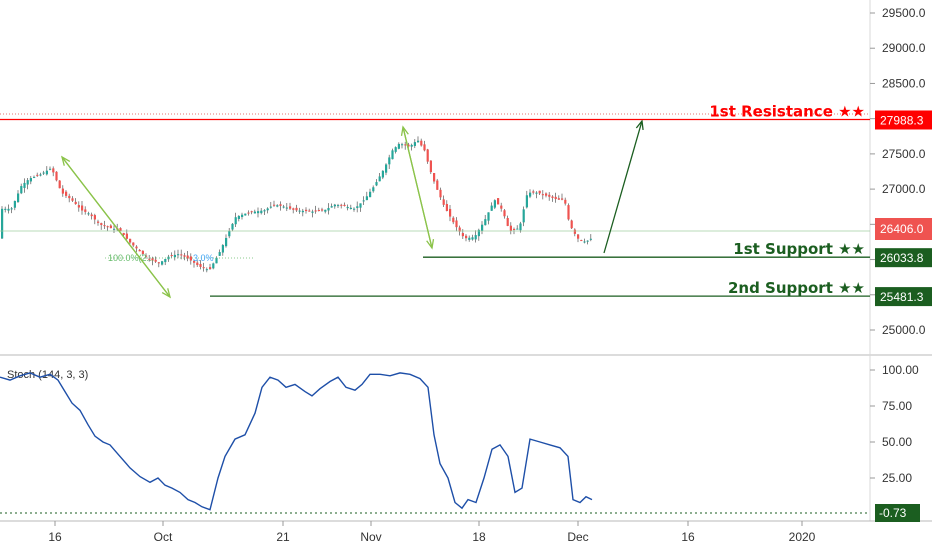  Describe the element at coordinates (432, 532) in the screenshot. I see `time-axis: 16 Oct 21 Nov 18 Dec 16 2020` at that location.